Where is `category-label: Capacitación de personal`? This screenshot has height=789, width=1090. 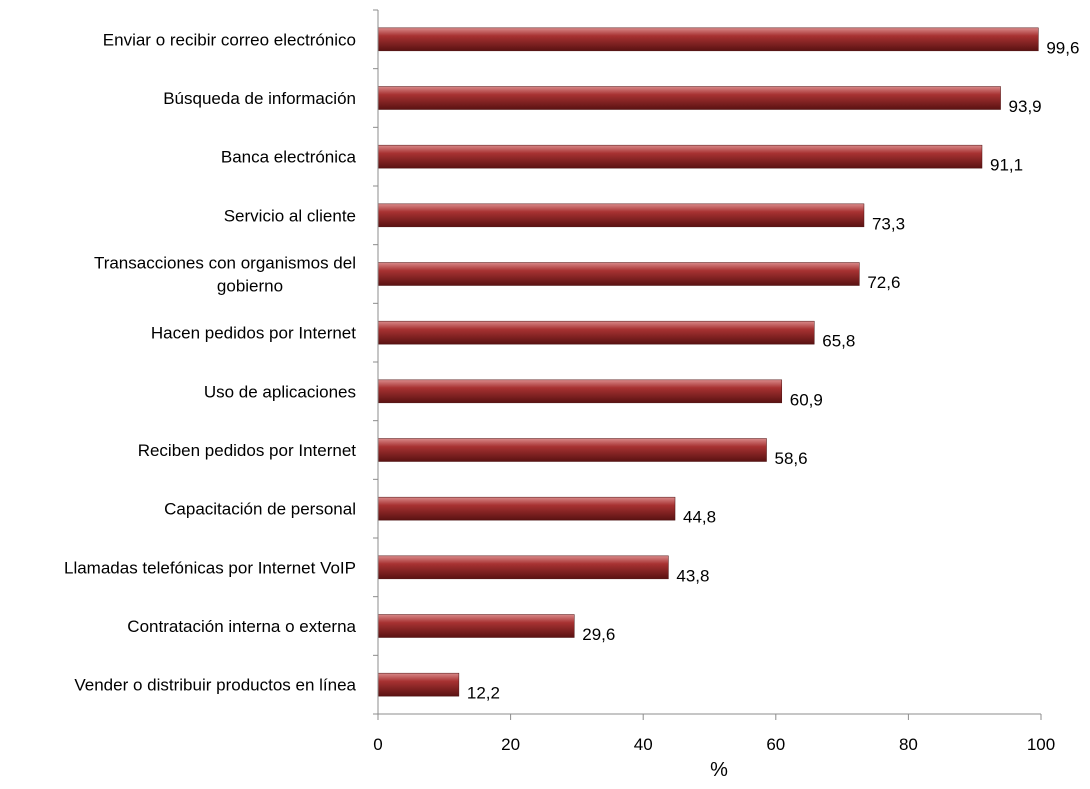
category-label: Capacitación de personal is located at coordinates (260, 509).